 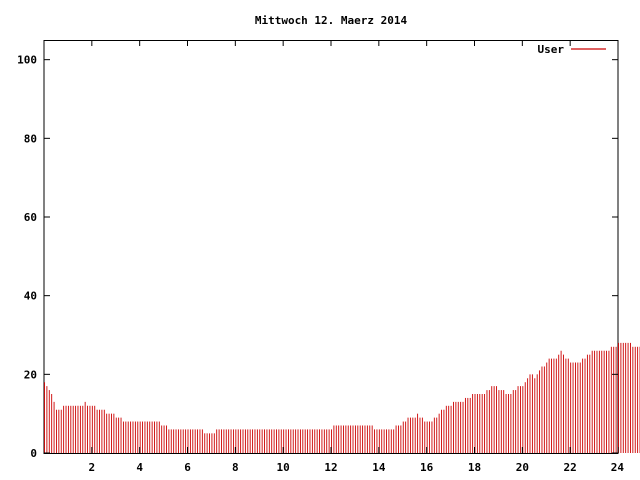 What do you see at coordinates (379, 467) in the screenshot?
I see `x-tick-label: 14` at bounding box center [379, 467].